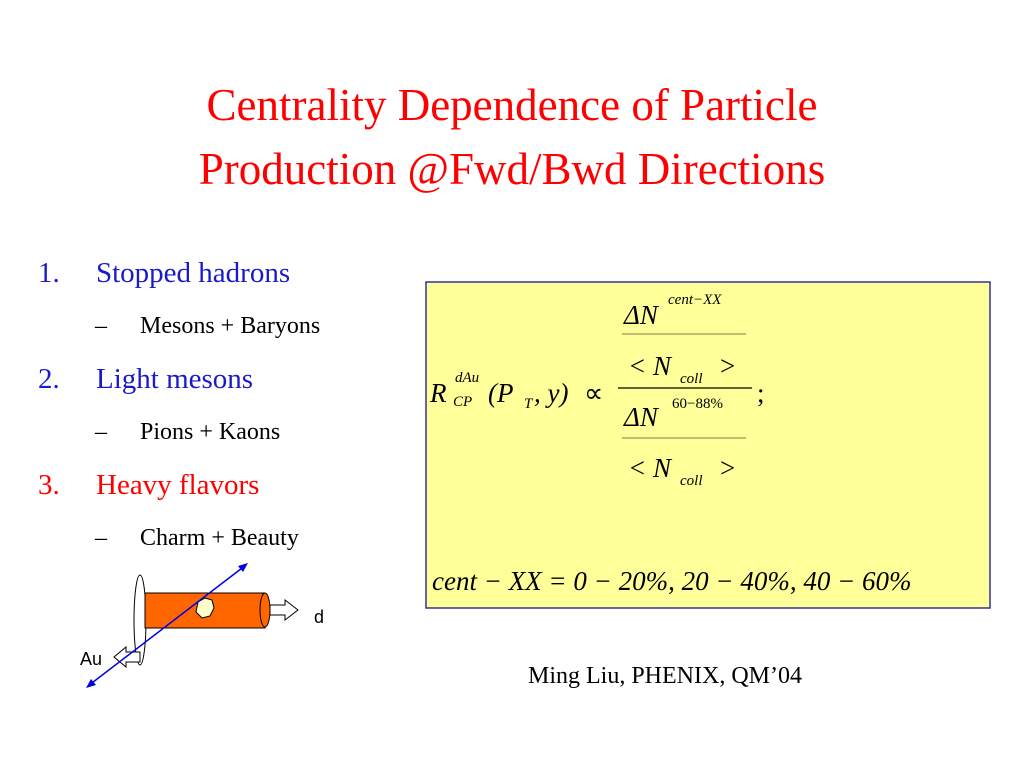  Describe the element at coordinates (49, 273) in the screenshot. I see `item-number: 1.` at that location.